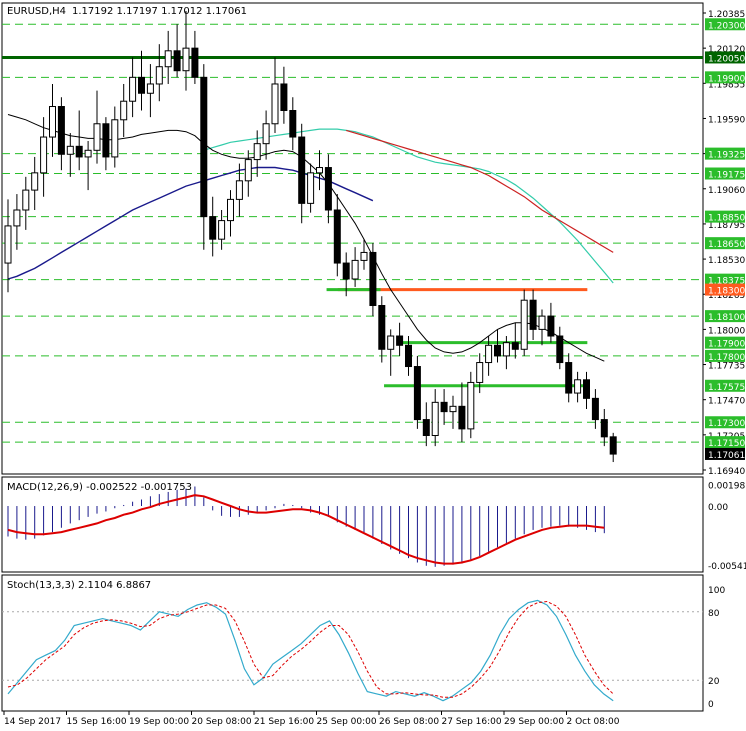 This screenshot has width=746, height=731. Describe the element at coordinates (97, 722) in the screenshot. I see `x-tick-label: 15 Sep 16:00` at that location.